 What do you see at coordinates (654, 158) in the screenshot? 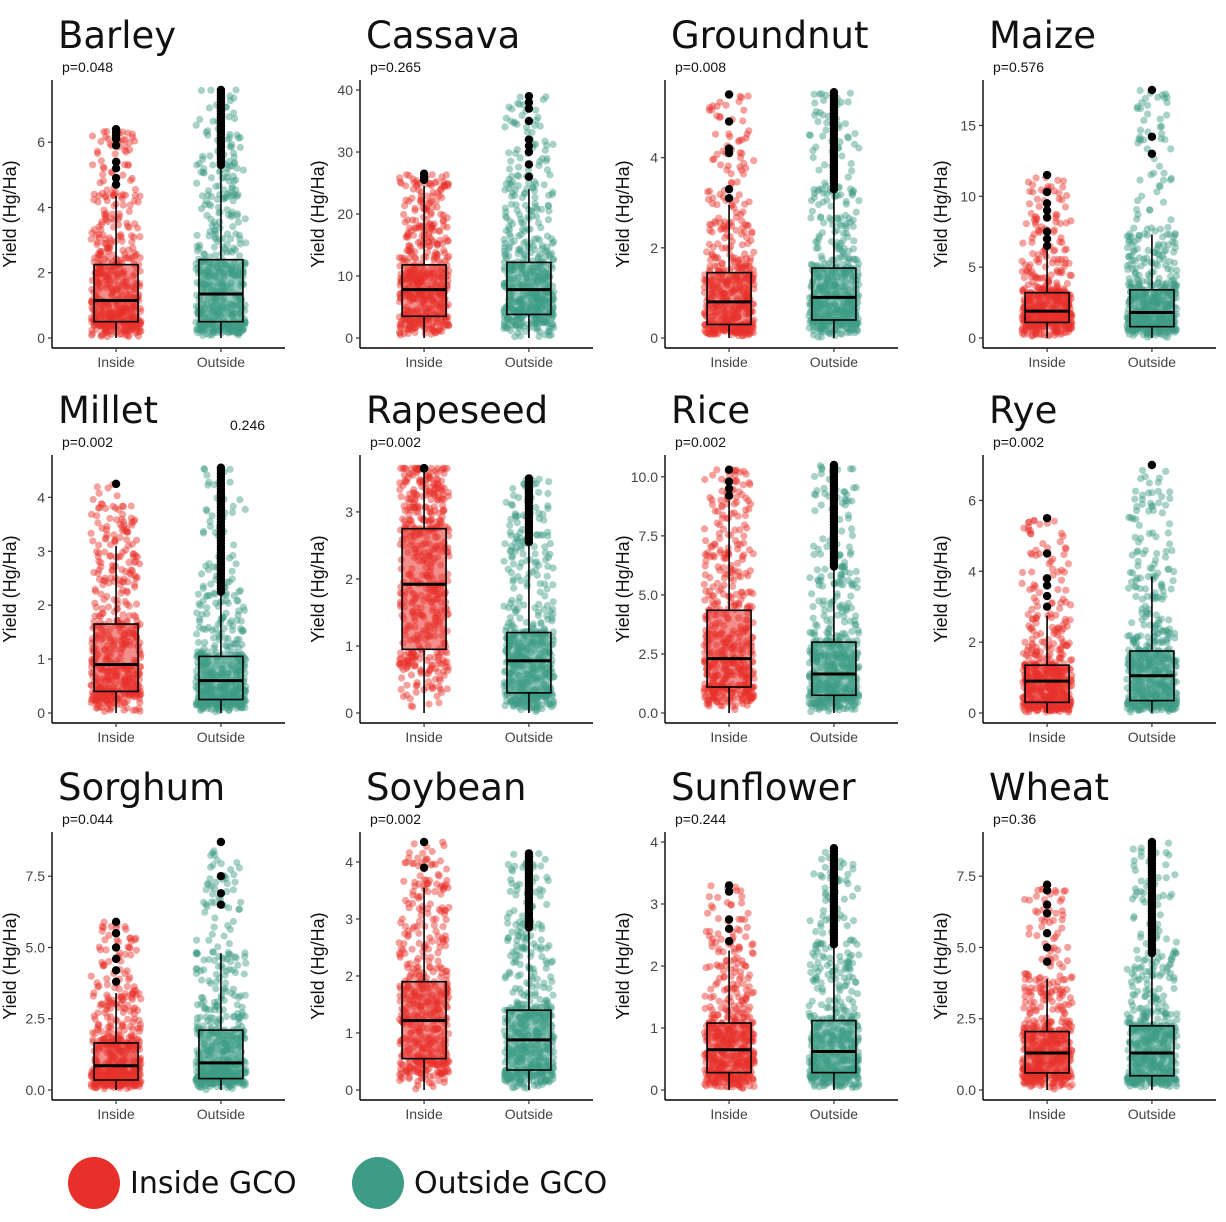
I see `y-tick-label: 4` at bounding box center [654, 158].